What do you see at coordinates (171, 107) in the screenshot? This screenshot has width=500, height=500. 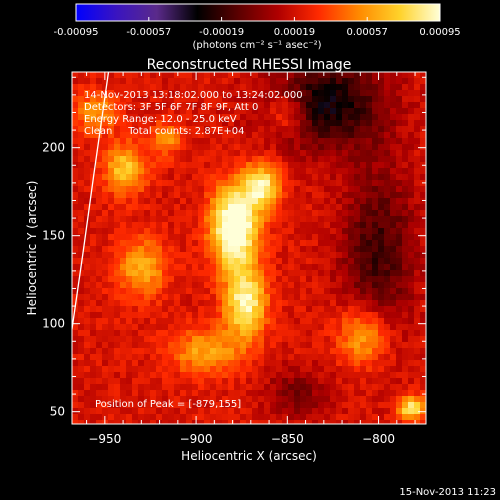 I see `info-detectors: Detectors: 3F 5F 6F 7F 8F 9F, Att 0` at bounding box center [171, 107].